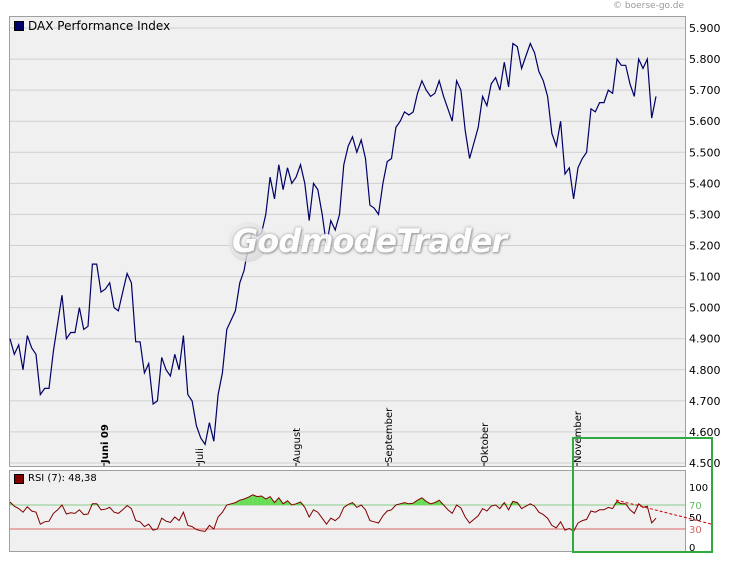 This screenshot has height=561, width=730. What do you see at coordinates (698, 488) in the screenshot?
I see `rsi-y-tick-label: 100` at bounding box center [698, 488].